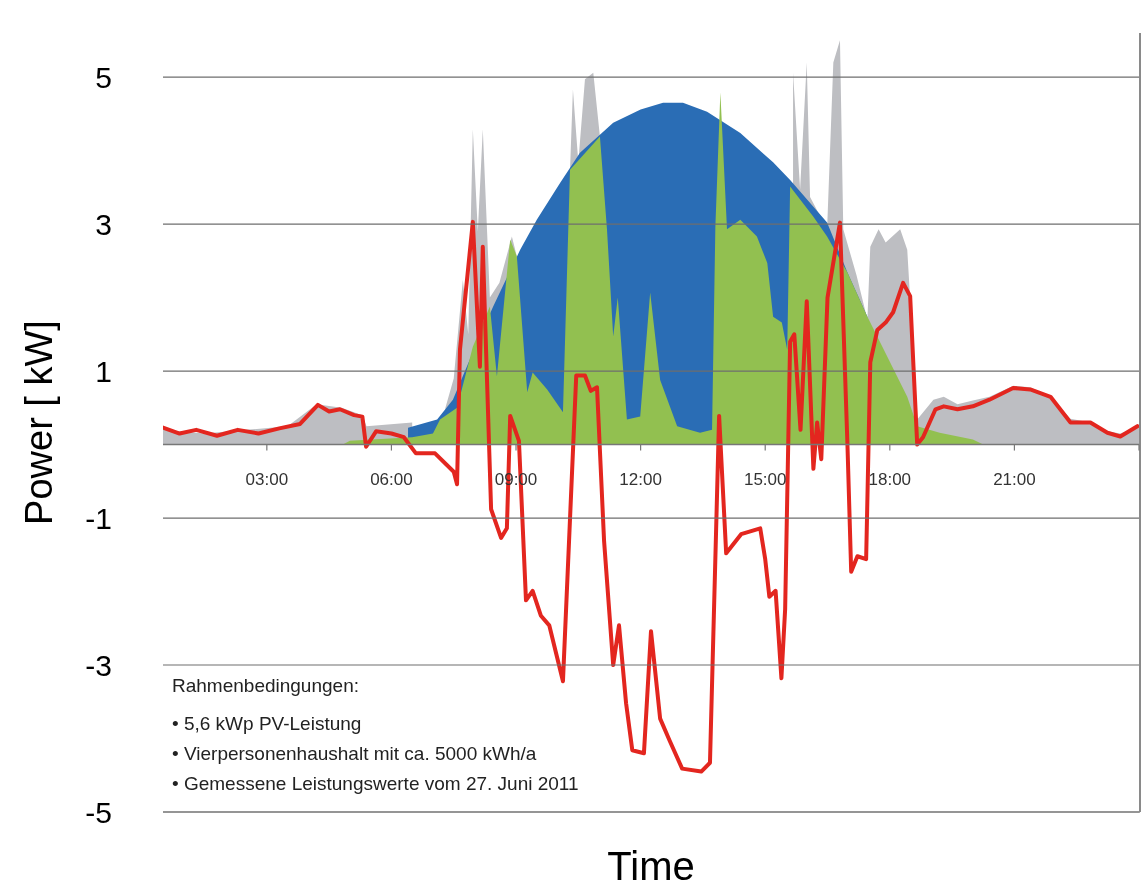 This screenshot has height=890, width=1147. I want to click on x-tick-label: 21:00, so click(1014, 479).